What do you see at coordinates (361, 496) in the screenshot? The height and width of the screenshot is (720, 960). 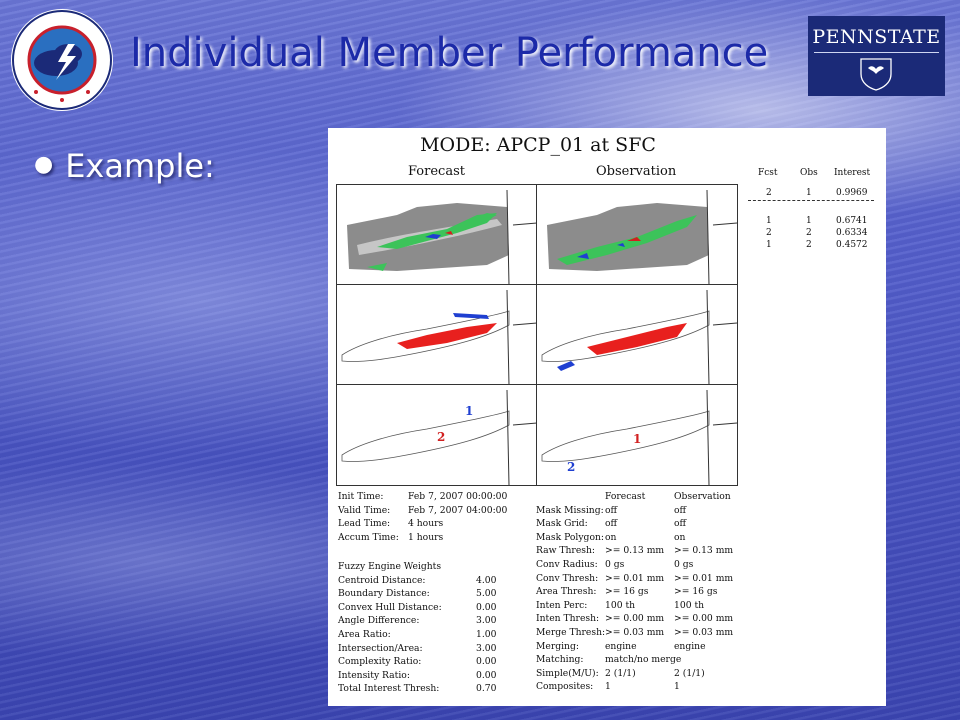 I see `init-time-label: Init Time:` at bounding box center [361, 496].